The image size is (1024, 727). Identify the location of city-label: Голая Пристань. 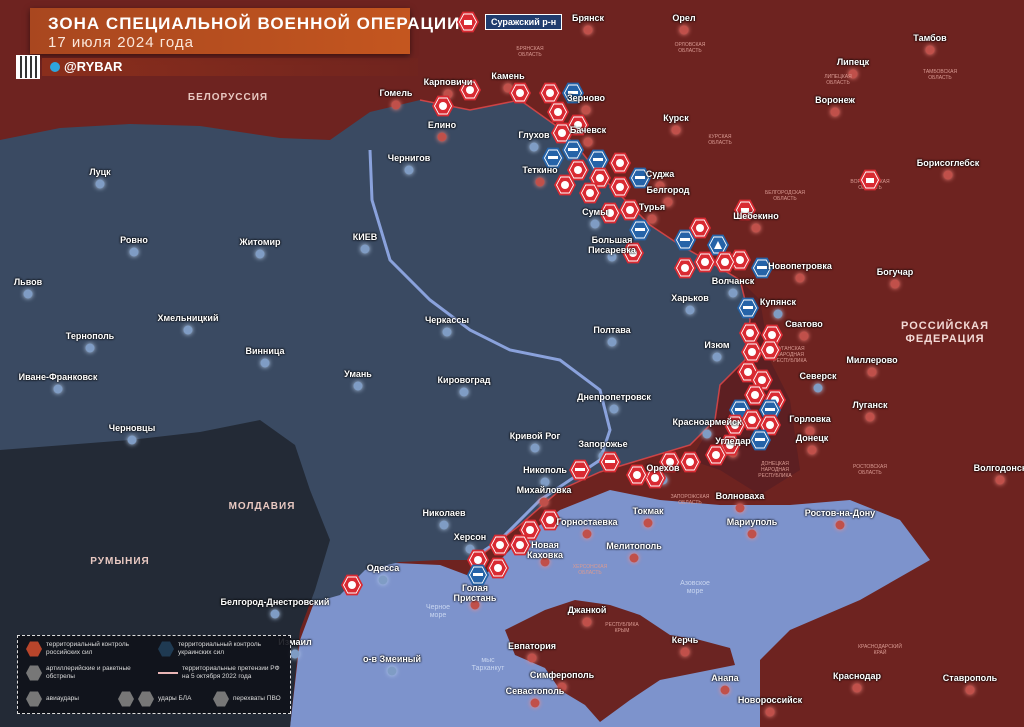
(475, 593).